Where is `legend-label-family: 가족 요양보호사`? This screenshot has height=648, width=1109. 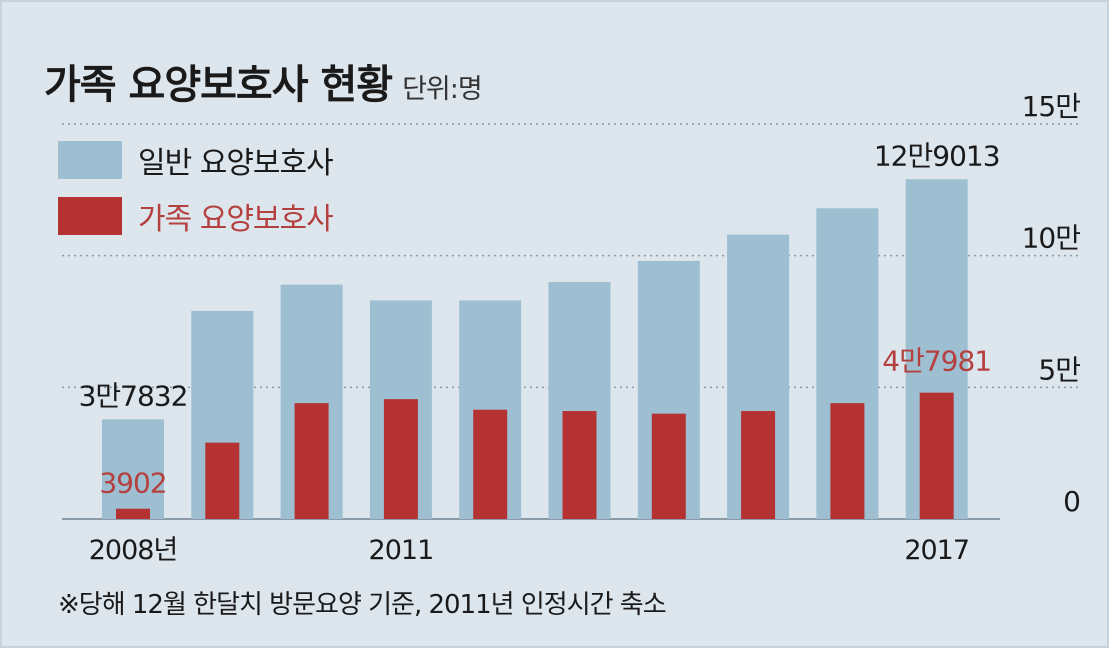 legend-label-family: 가족 요양보호사 is located at coordinates (236, 219).